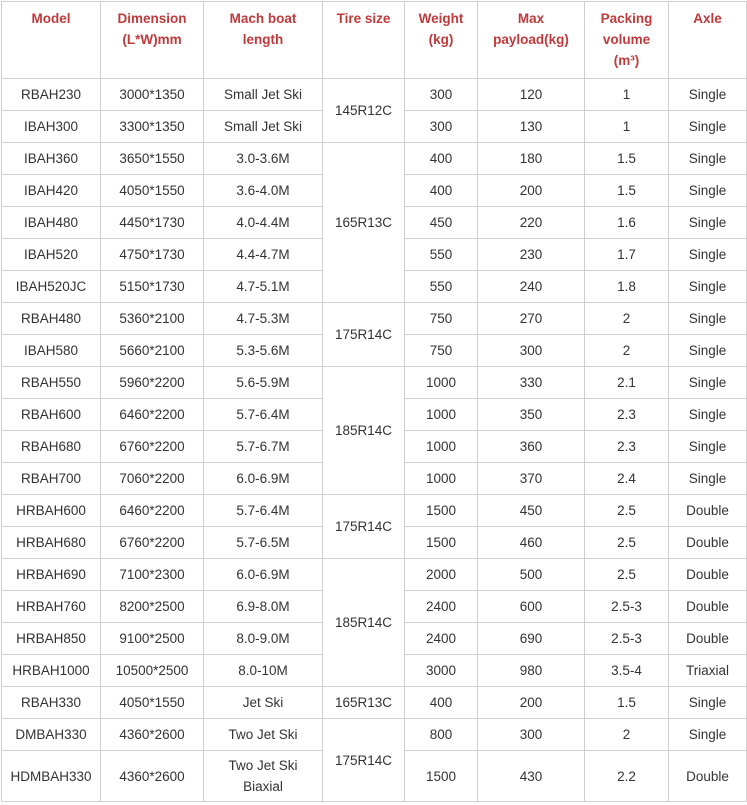 Image resolution: width=747 pixels, height=805 pixels. I want to click on cell-model: HRBAH600, so click(51, 510).